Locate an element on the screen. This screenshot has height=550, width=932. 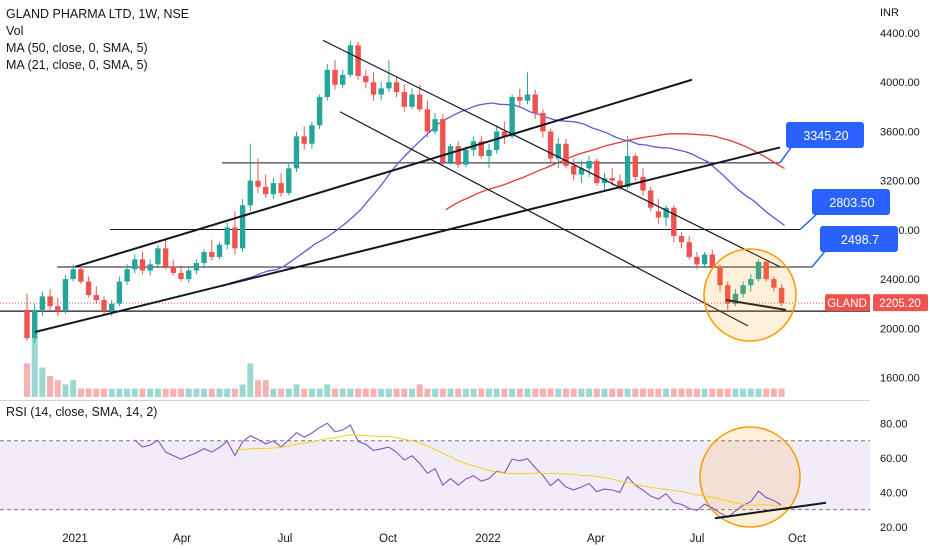
rsi-trendline is located at coordinates (770, 510).